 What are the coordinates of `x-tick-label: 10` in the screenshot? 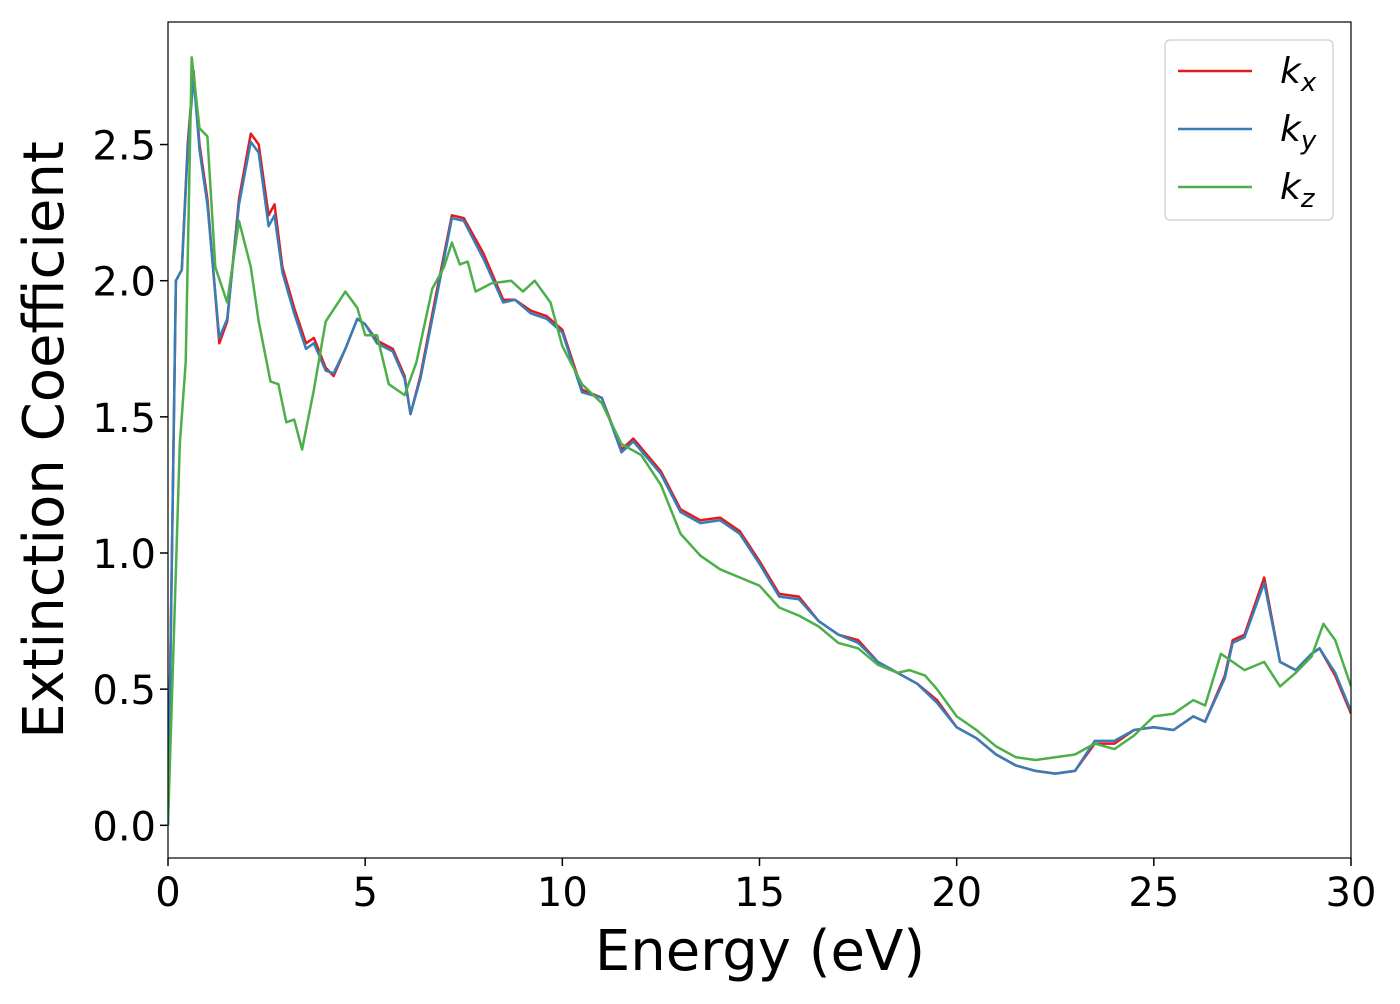 It's located at (562, 893).